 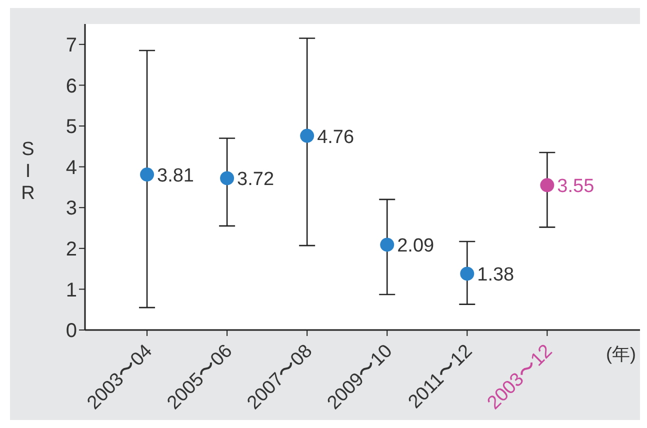 What do you see at coordinates (335, 137) in the screenshot?
I see `data-label: 4.76` at bounding box center [335, 137].